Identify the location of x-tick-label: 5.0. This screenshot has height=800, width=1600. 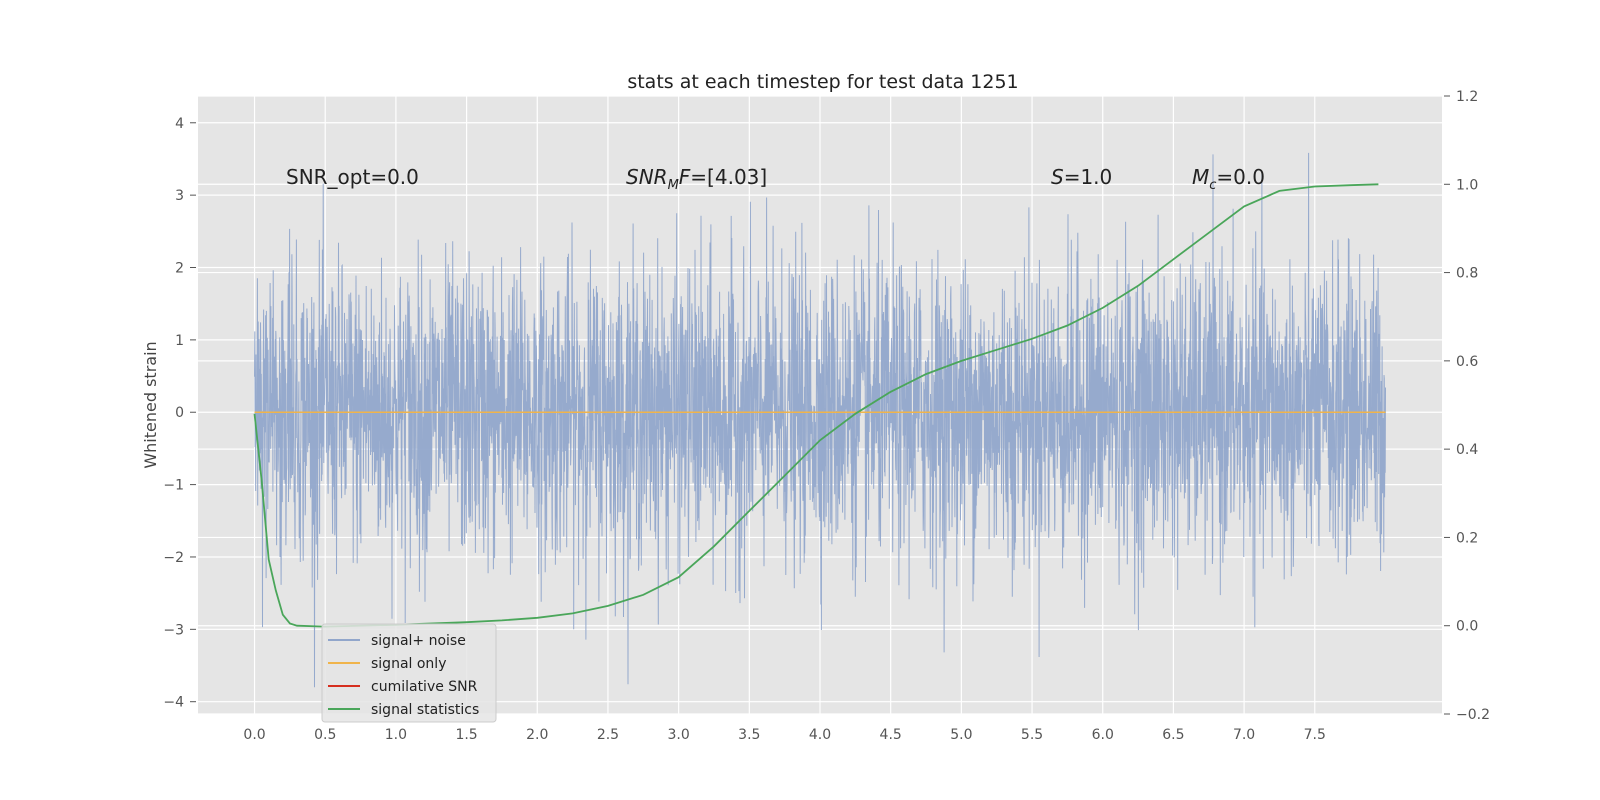
(961, 735).